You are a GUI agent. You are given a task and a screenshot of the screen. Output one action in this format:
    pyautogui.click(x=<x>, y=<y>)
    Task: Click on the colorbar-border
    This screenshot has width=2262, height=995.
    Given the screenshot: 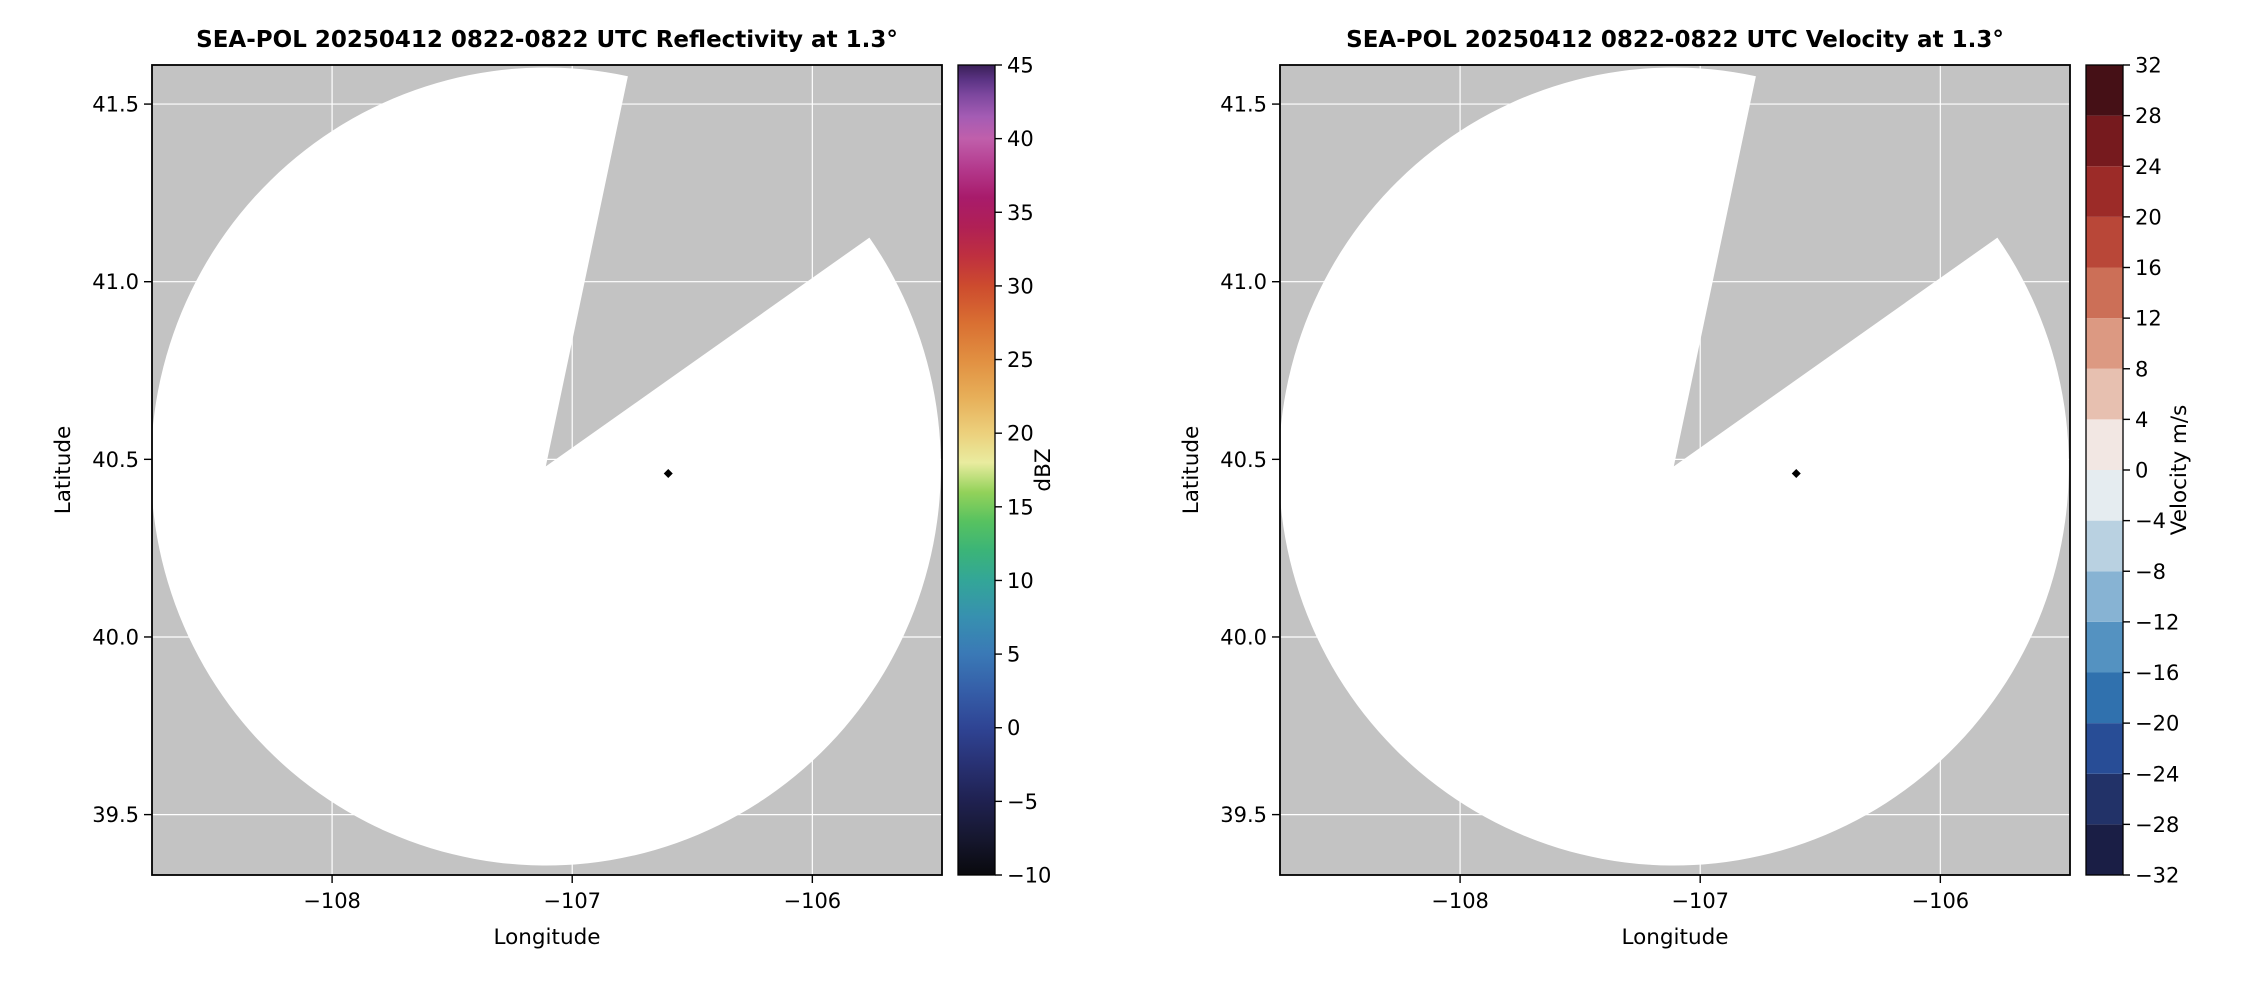 What is the action you would take?
    pyautogui.click(x=976, y=470)
    